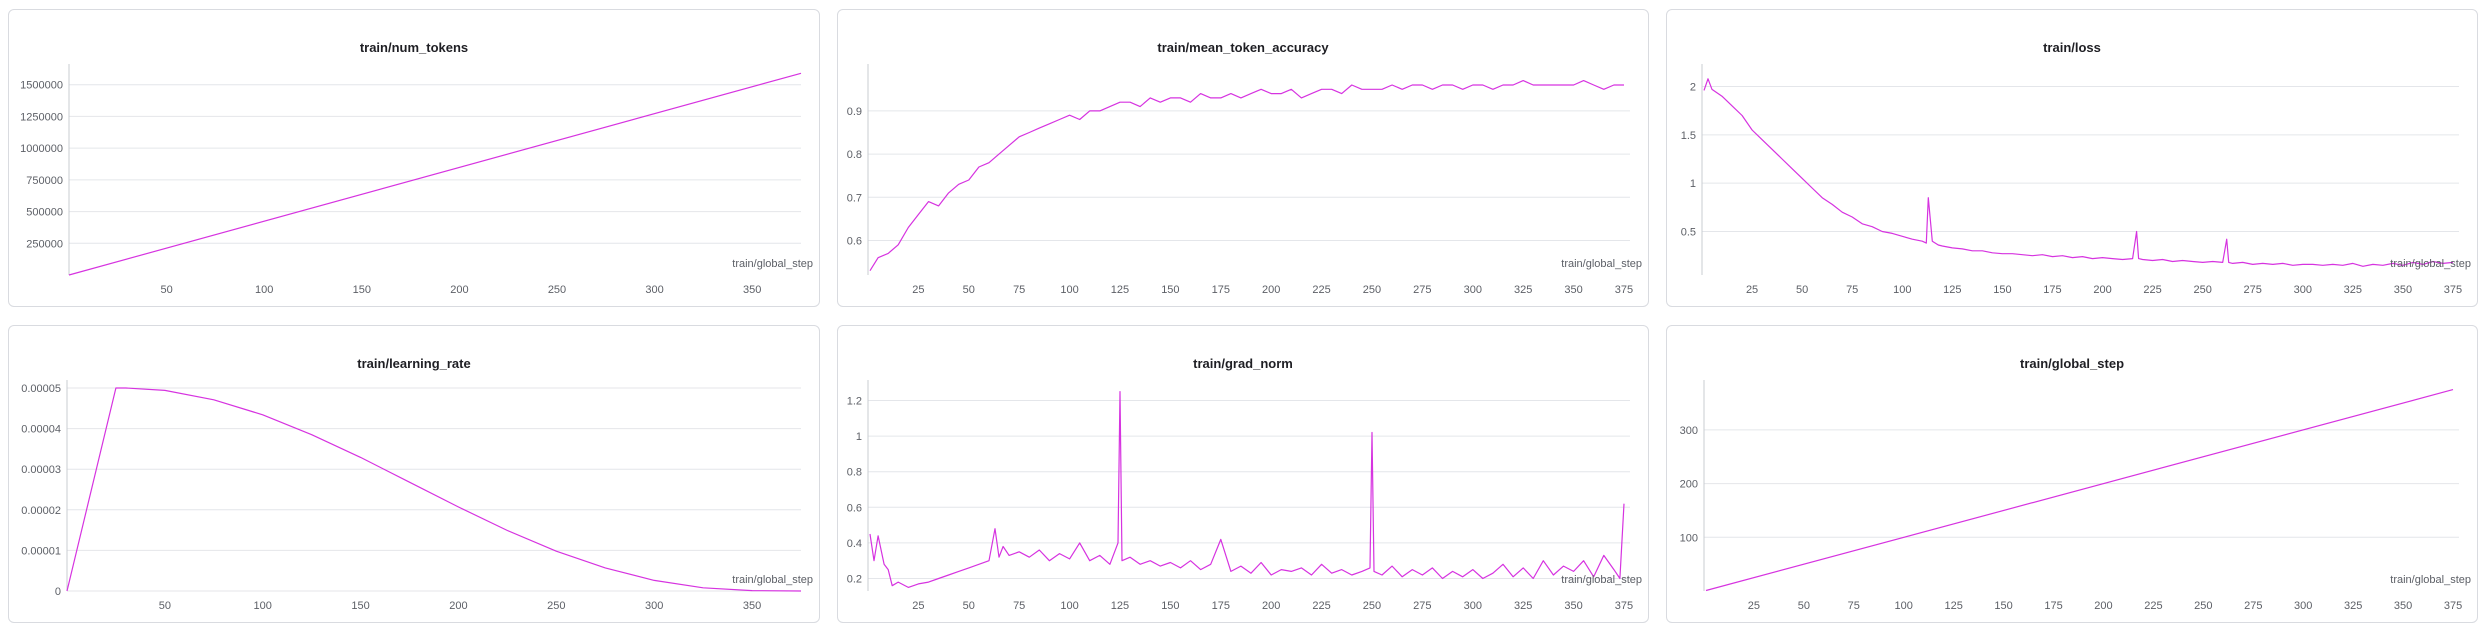  What do you see at coordinates (854, 544) in the screenshot?
I see `y-tick-label: 0.4` at bounding box center [854, 544].